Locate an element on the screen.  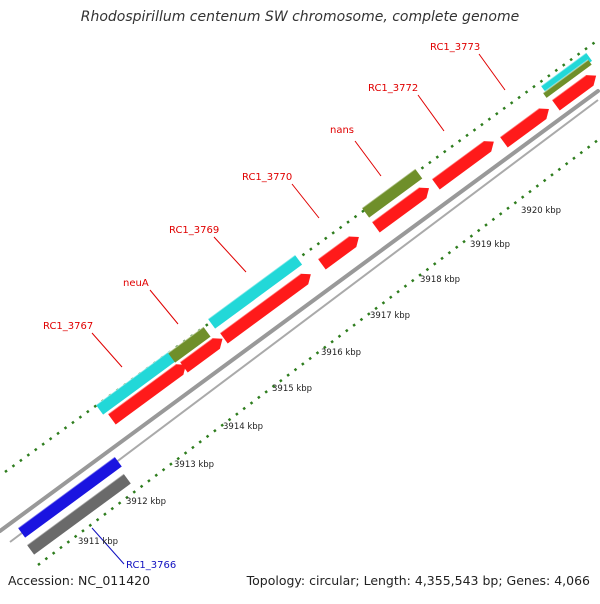
callout-rc1_3766: RC1_3766 is located at coordinates (133, 549).